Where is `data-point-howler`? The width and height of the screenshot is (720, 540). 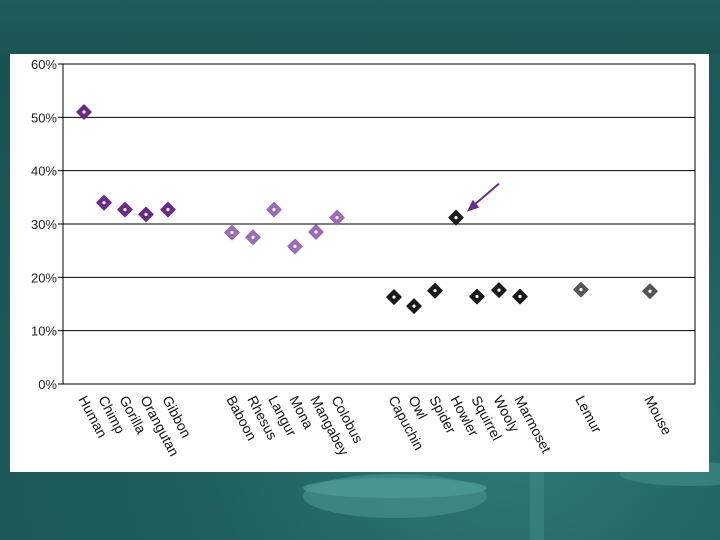
data-point-howler is located at coordinates (456, 217).